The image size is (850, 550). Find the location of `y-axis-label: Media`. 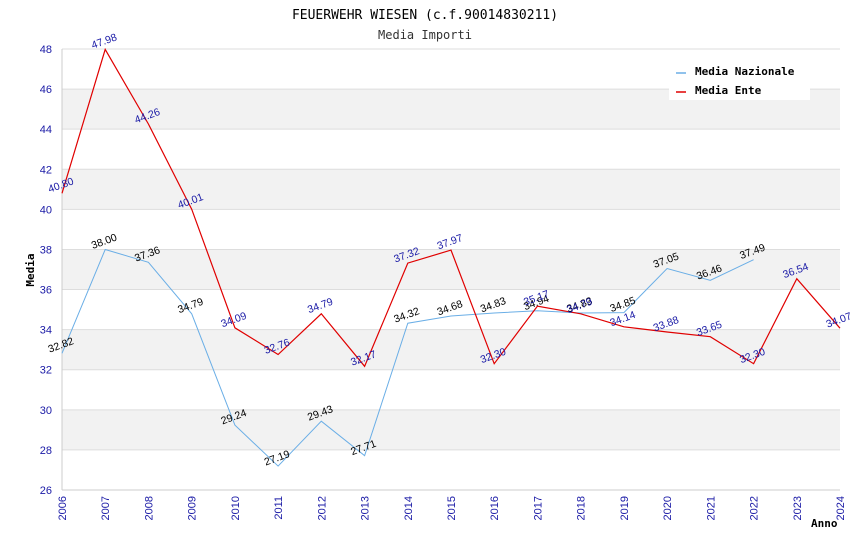

y-axis-label: Media is located at coordinates (30, 269).